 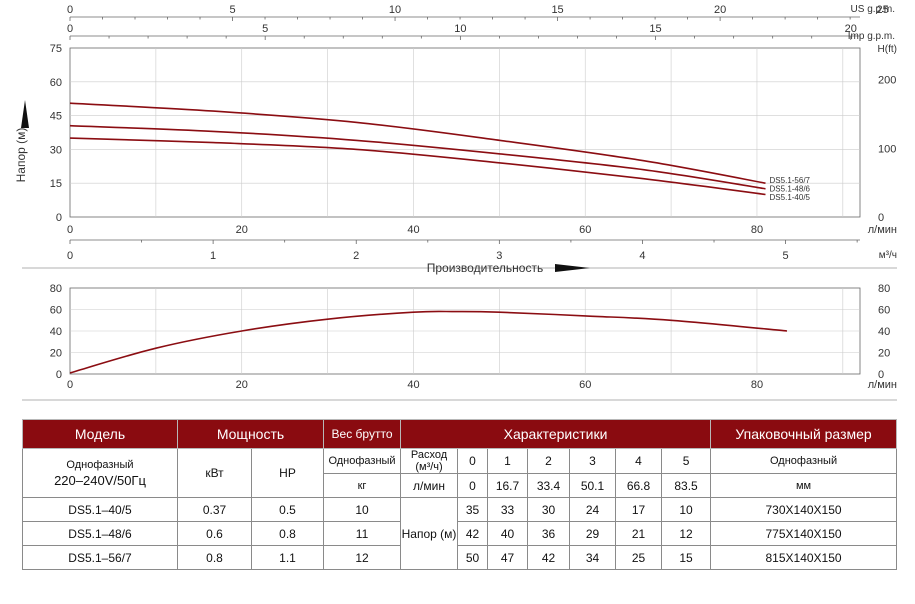 What do you see at coordinates (639, 461) in the screenshot?
I see `flow-m3h-4: 4` at bounding box center [639, 461].